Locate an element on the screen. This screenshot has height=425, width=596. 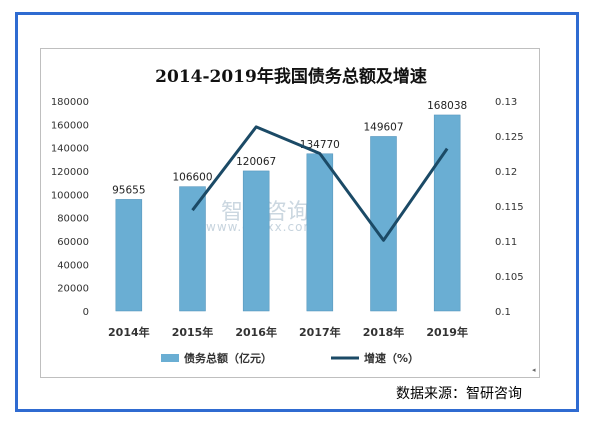
legend-bar-swatch is located at coordinates (170, 358).